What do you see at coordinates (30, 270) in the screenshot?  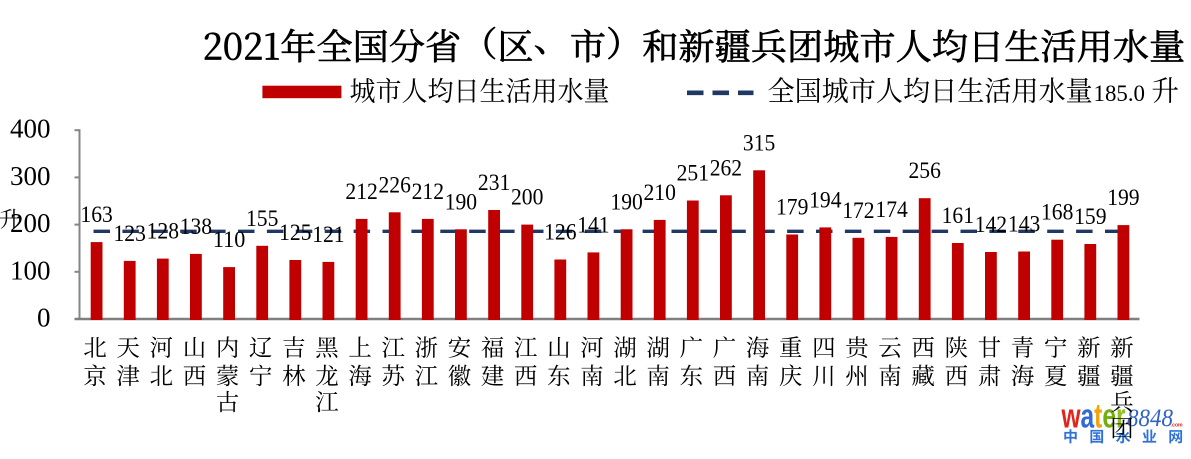 I see `svg-text: 100` at bounding box center [30, 270].